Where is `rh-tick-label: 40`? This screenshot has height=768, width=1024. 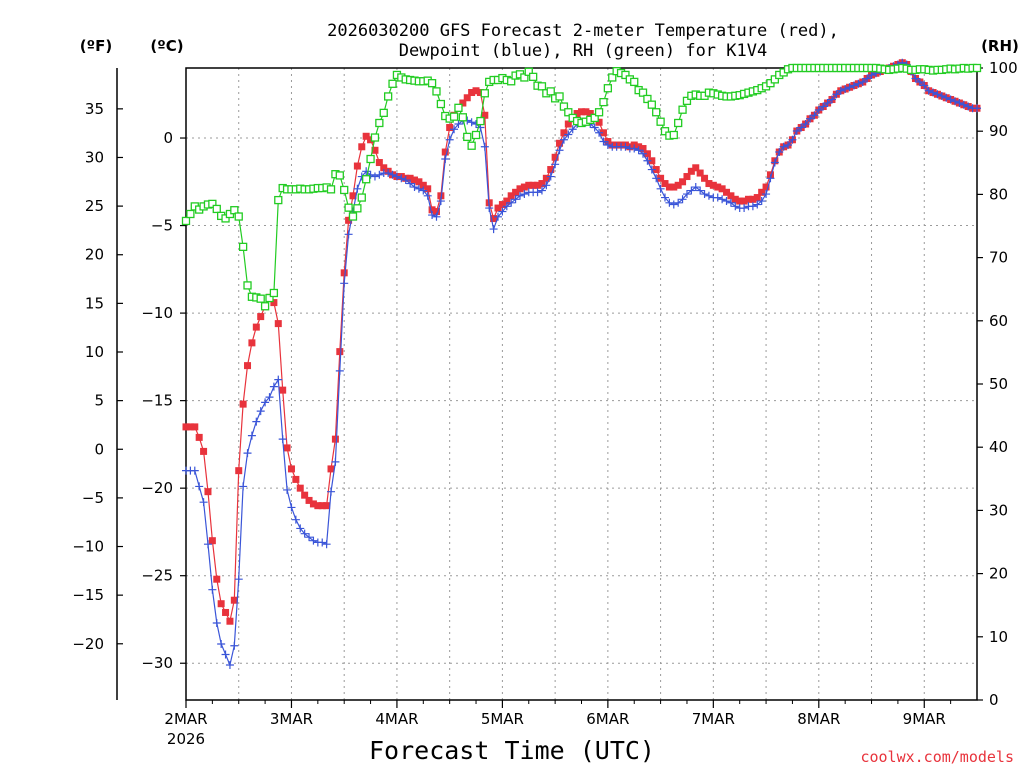
rh-tick-label: 40 is located at coordinates (998, 447).